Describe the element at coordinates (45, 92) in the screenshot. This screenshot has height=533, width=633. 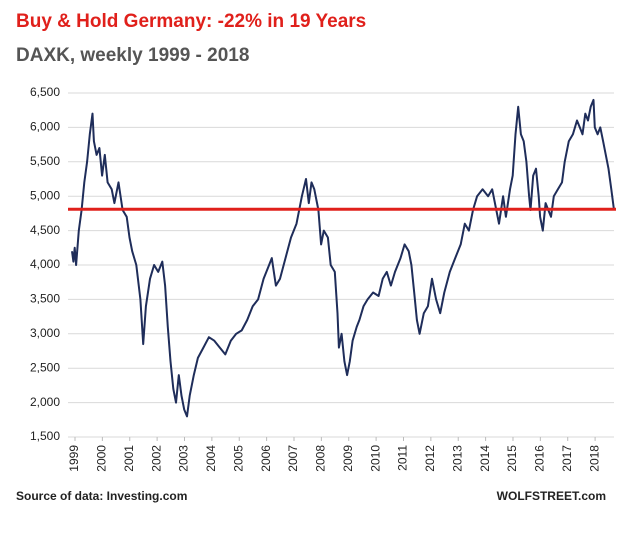
I see `y-tick-label: 6,500` at that location.